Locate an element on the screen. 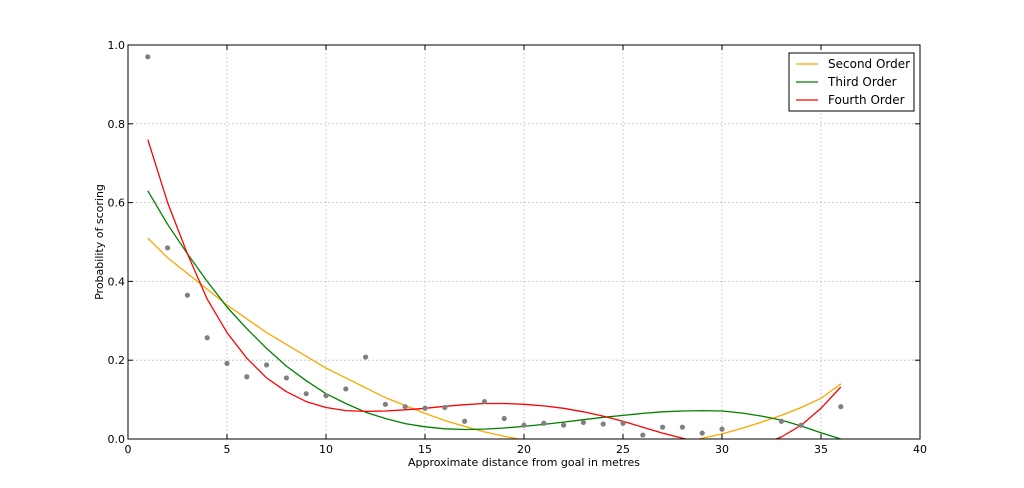  y-tick-label: 0.2 is located at coordinates (117, 360).